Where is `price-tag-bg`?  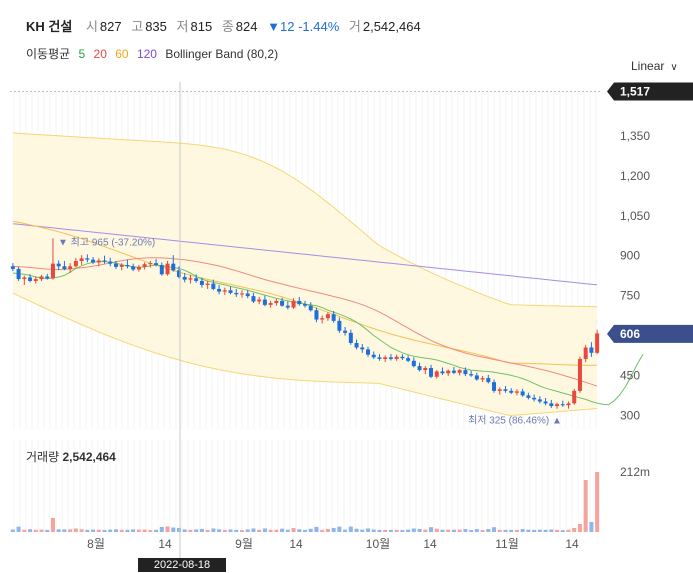 price-tag-bg is located at coordinates (650, 91).